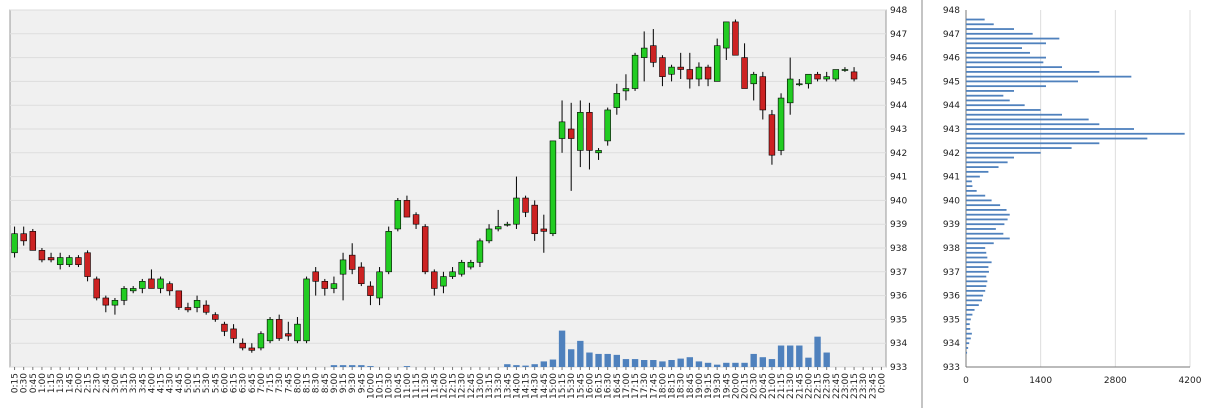  Describe the element at coordinates (709, 386) in the screenshot. I see `time-tick-label: 19:15` at that location.